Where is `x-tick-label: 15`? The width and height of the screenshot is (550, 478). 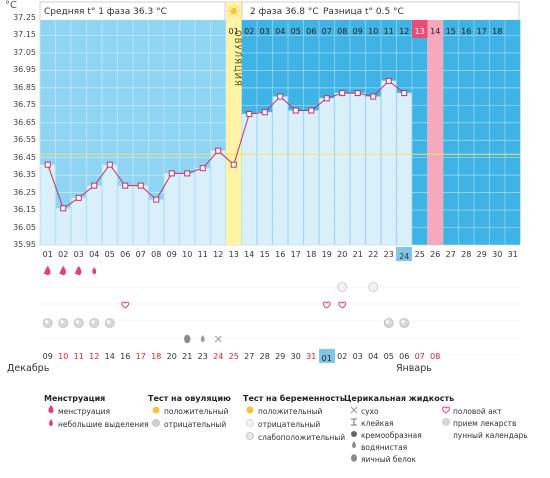 x-tick-label: 15 is located at coordinates (264, 254).